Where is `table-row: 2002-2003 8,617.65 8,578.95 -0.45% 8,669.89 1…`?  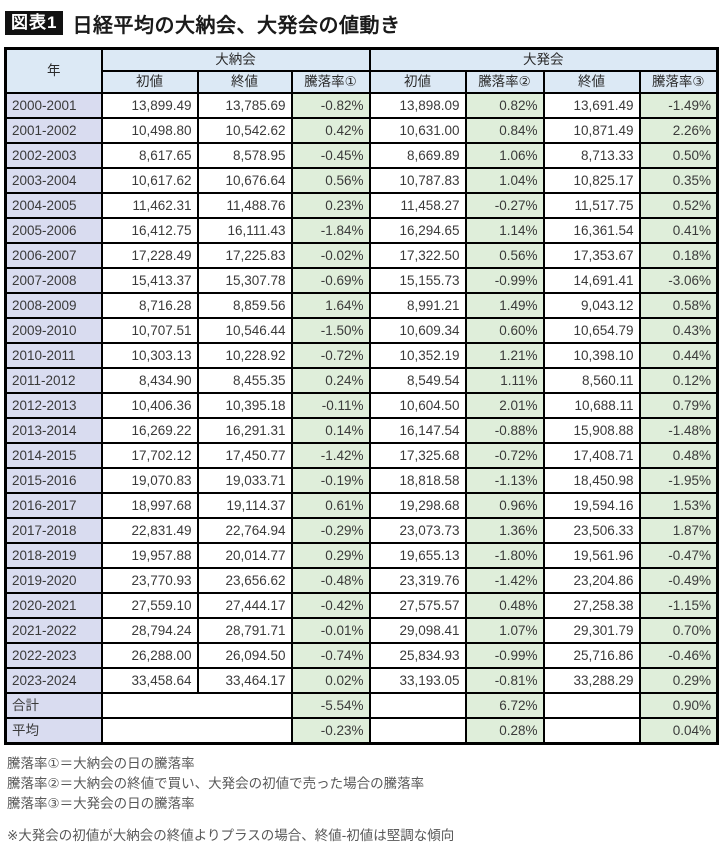
table-row: 2002-2003 8,617.65 8,578.95 -0.45% 8,669.89 1… is located at coordinates (361, 155).